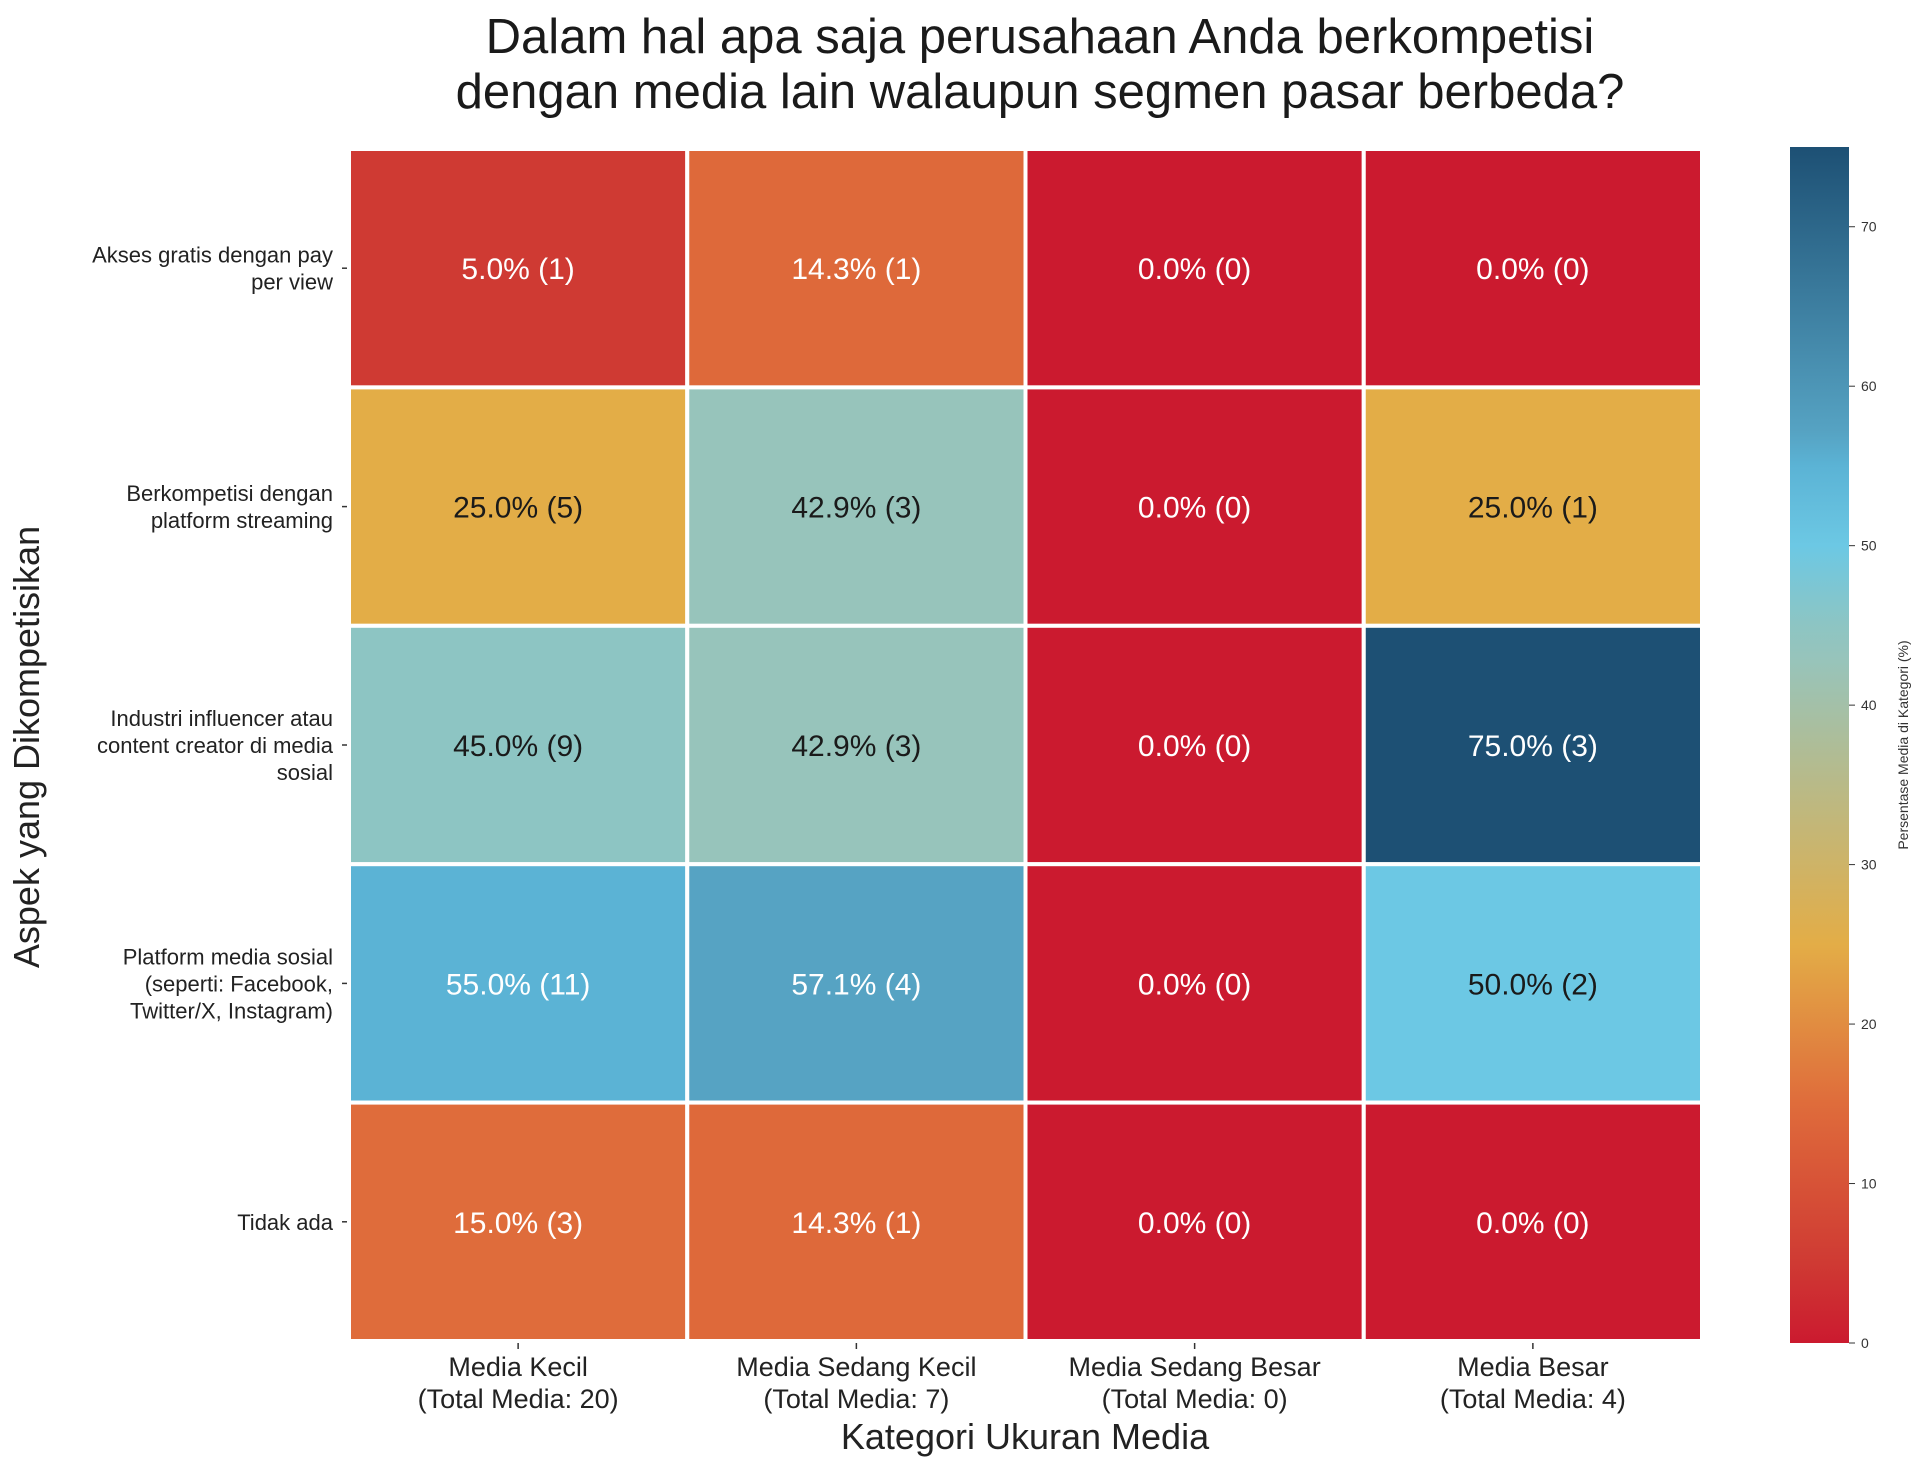  Describe the element at coordinates (1865, 1343) in the screenshot. I see `colorbar-tick-label: 0` at that location.